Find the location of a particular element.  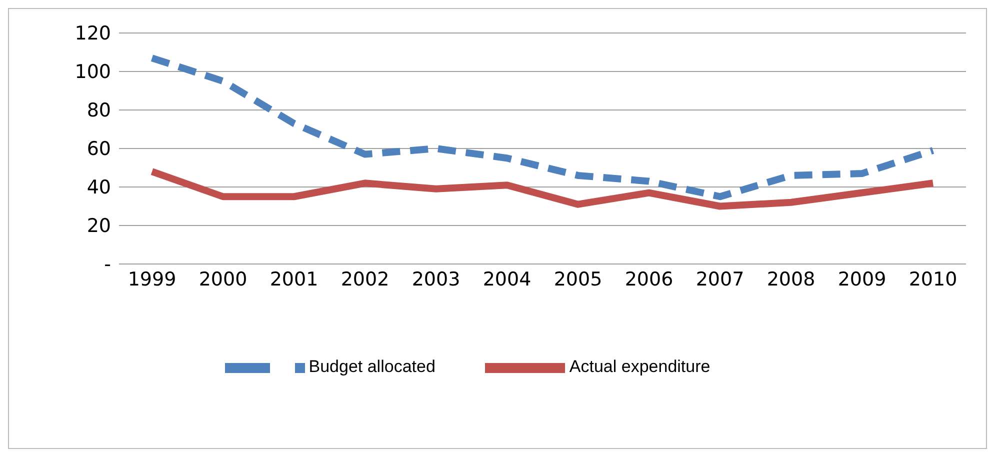

y-tick-label: - is located at coordinates (107, 265).